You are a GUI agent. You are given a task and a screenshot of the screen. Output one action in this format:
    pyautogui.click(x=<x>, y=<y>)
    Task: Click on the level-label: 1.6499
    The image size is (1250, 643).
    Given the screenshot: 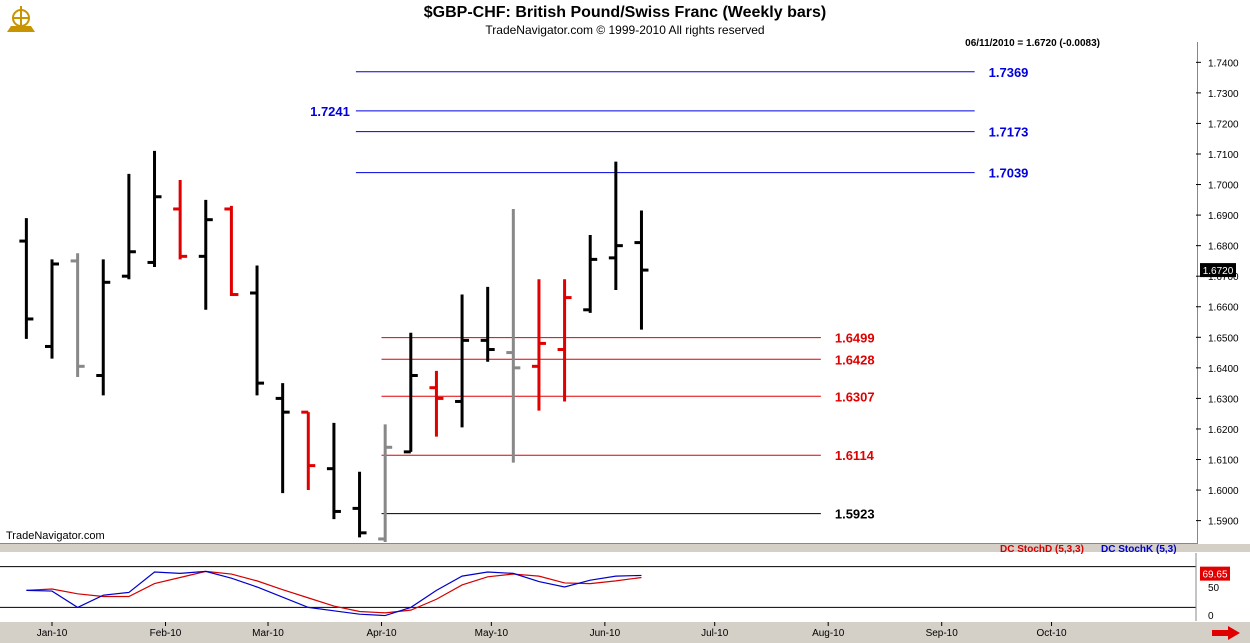 What is the action you would take?
    pyautogui.click(x=855, y=338)
    